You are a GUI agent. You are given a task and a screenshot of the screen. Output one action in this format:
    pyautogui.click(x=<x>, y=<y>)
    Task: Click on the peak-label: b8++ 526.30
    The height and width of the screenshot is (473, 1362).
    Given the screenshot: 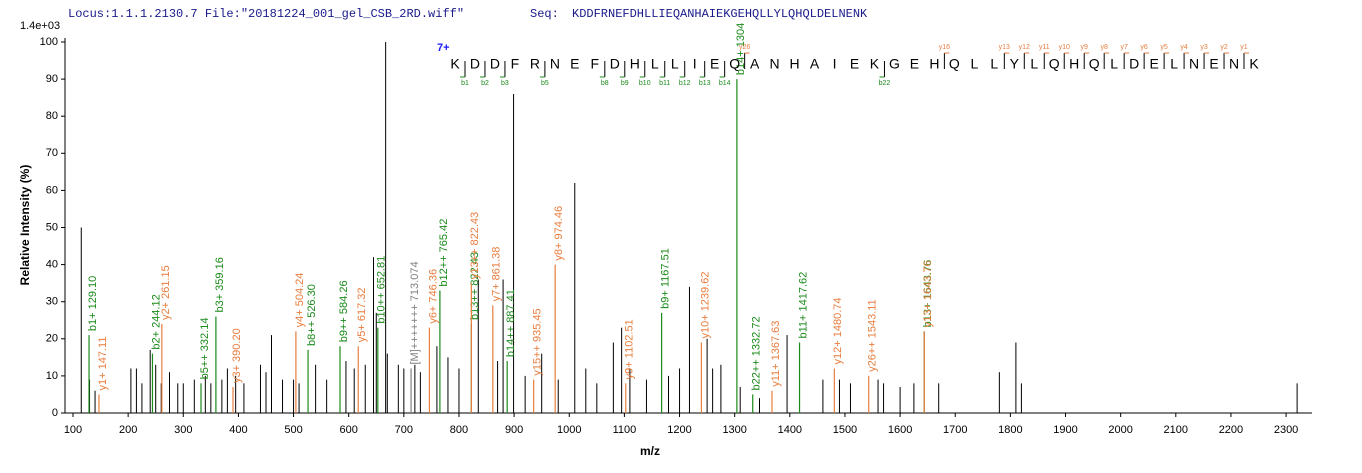 What is the action you would take?
    pyautogui.click(x=312, y=315)
    